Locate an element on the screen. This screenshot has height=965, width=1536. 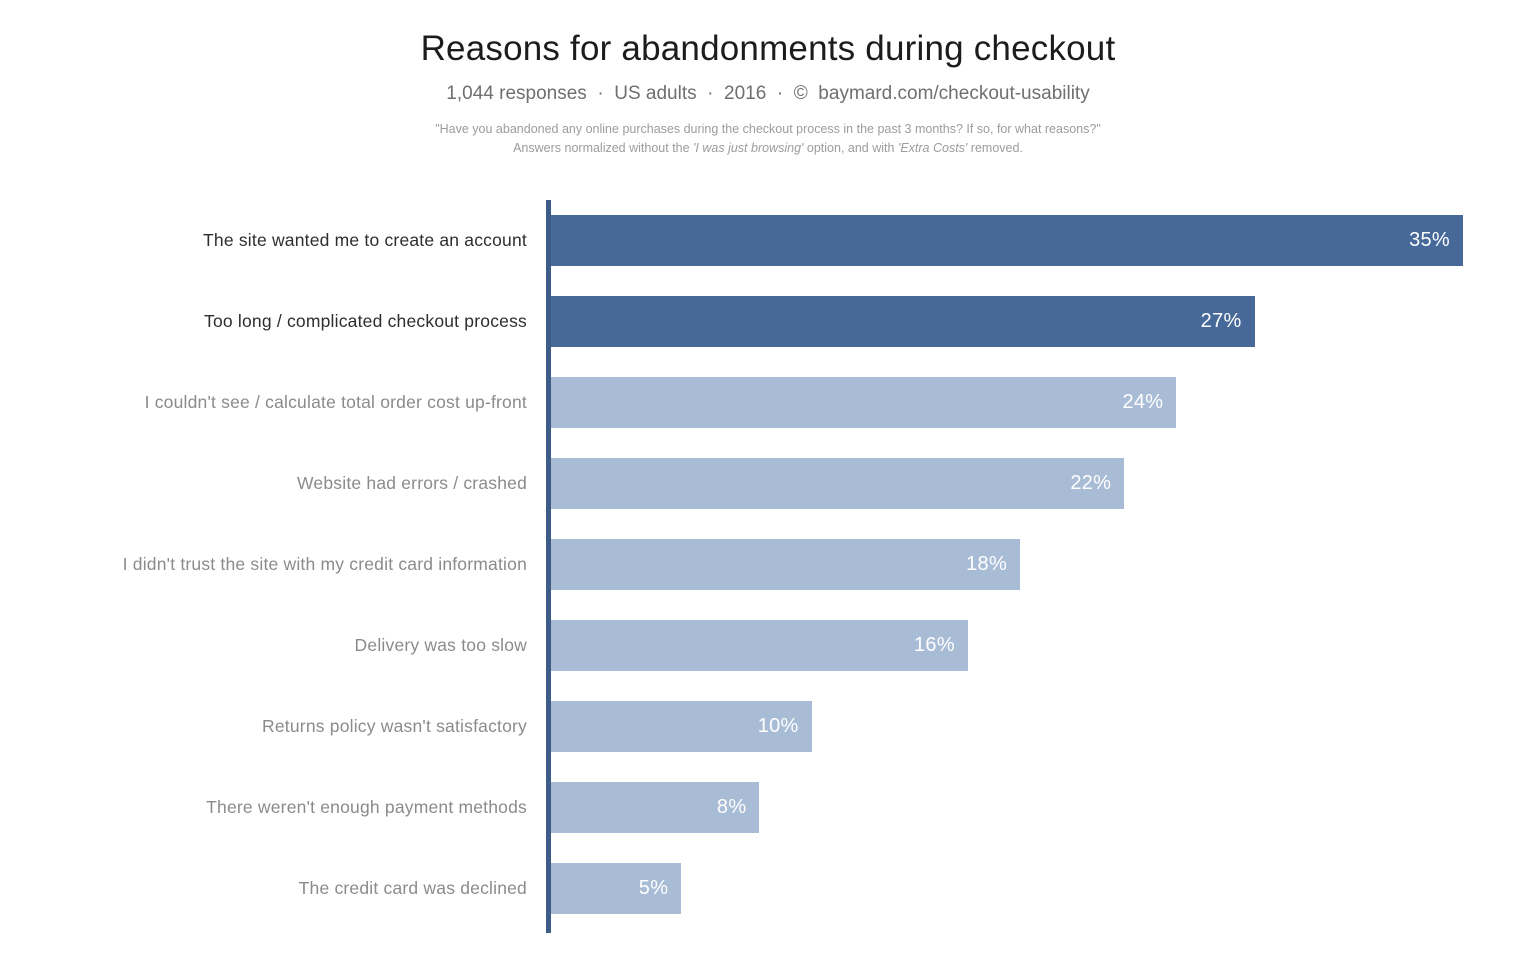
bar-track: 16% is located at coordinates (1043, 645).